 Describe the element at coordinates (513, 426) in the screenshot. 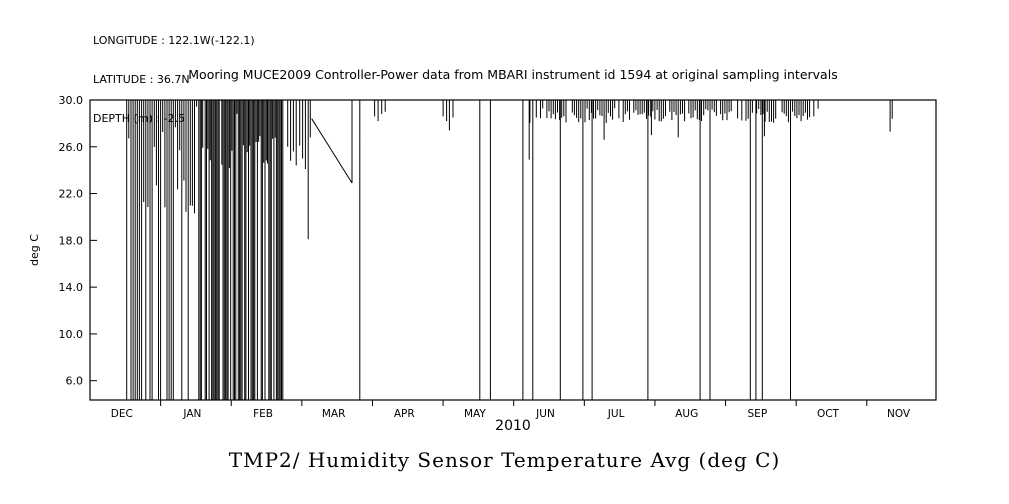

I see `x-axis-year-label: 2010` at that location.